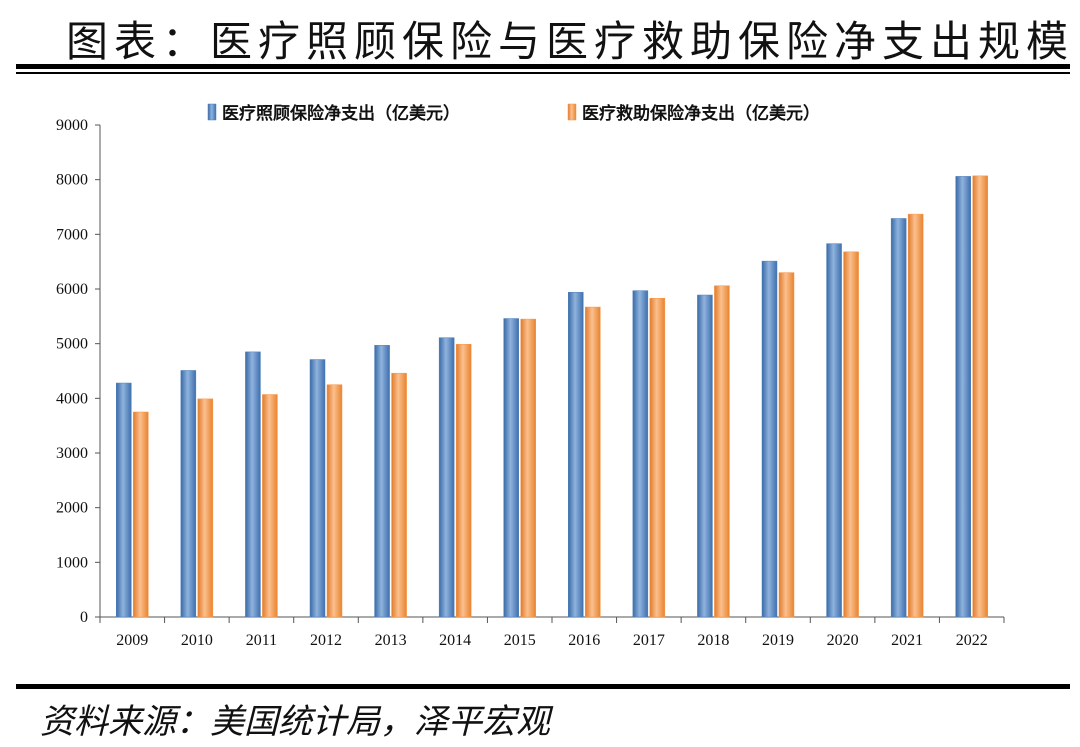 Image resolution: width=1080 pixels, height=747 pixels. I want to click on legend-label-2: 医疗救助保险净支出（亿美元）, so click(701, 113).